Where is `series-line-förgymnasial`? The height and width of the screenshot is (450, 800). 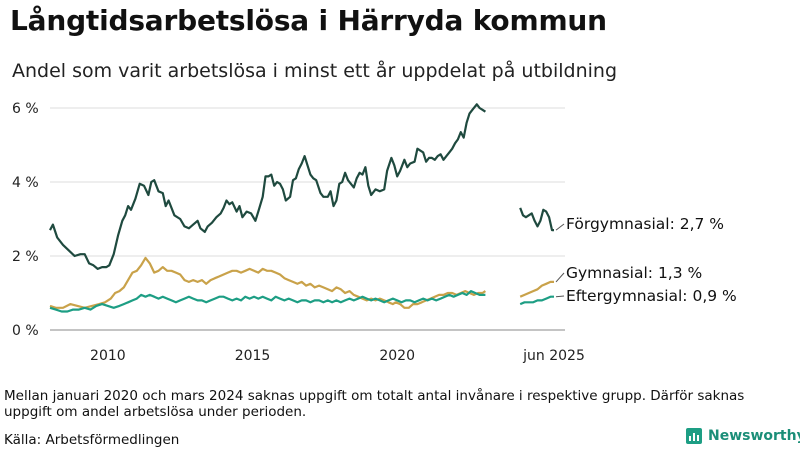
series-line-förgymnasial is located at coordinates (536, 219).